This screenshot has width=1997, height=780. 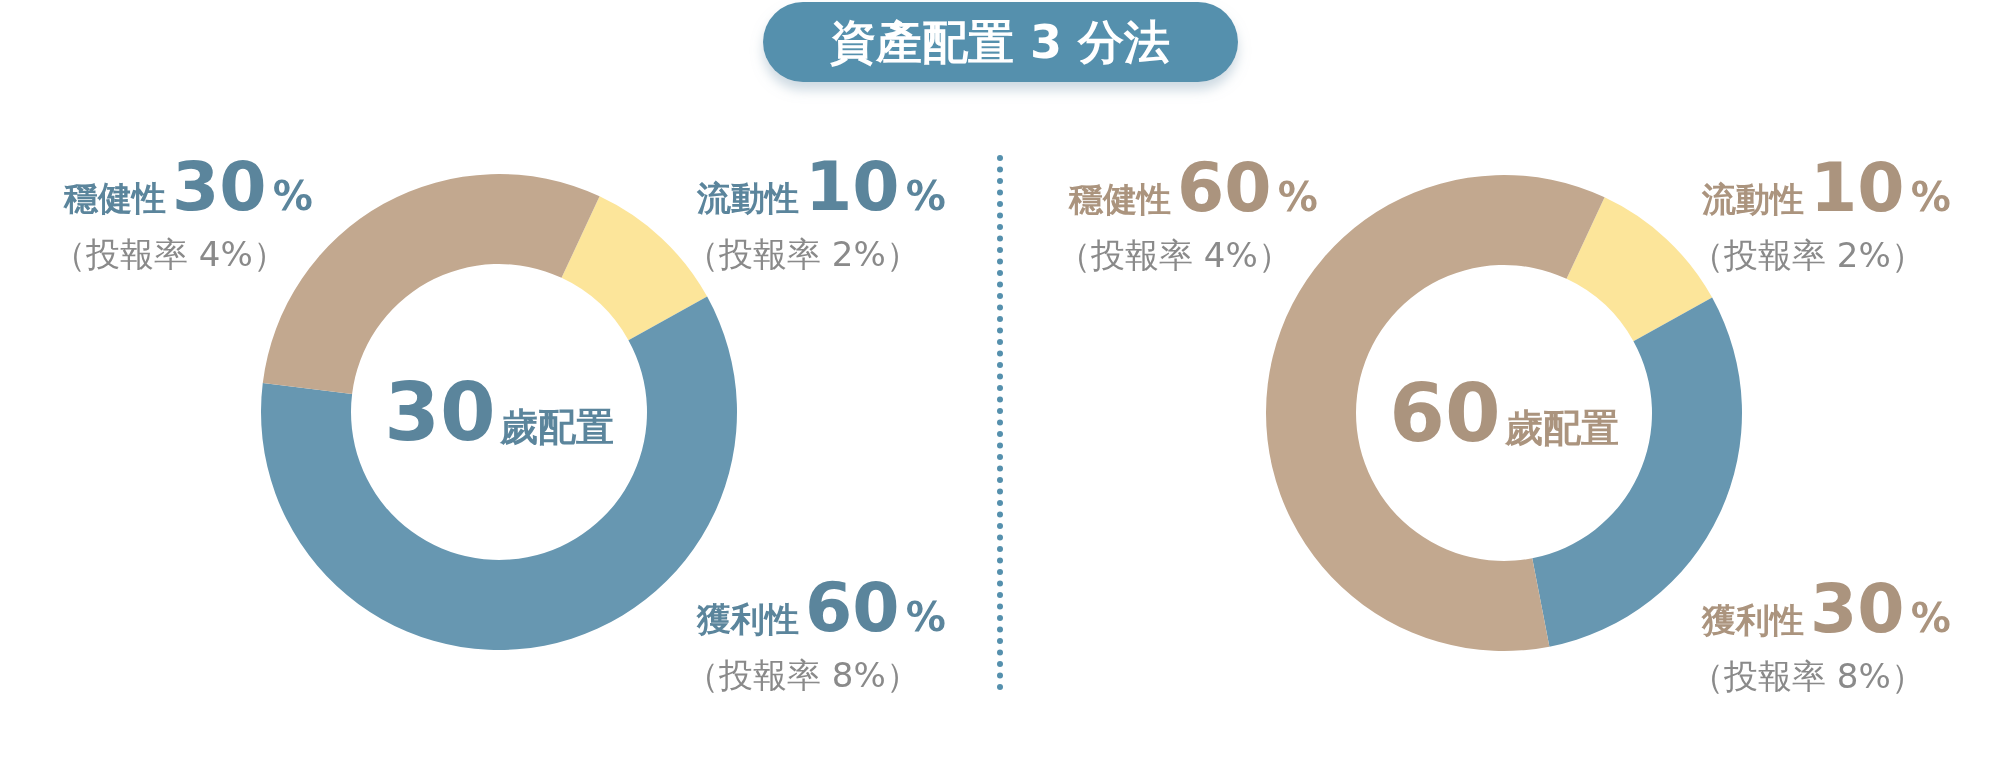 What do you see at coordinates (1504, 413) in the screenshot?
I see `text: 60歲配置` at bounding box center [1504, 413].